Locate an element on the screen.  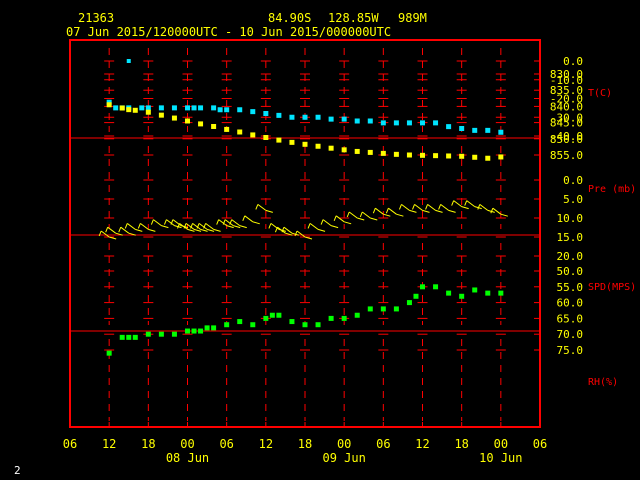
y-tick-label: 850.0 is located at coordinates (566, 139).